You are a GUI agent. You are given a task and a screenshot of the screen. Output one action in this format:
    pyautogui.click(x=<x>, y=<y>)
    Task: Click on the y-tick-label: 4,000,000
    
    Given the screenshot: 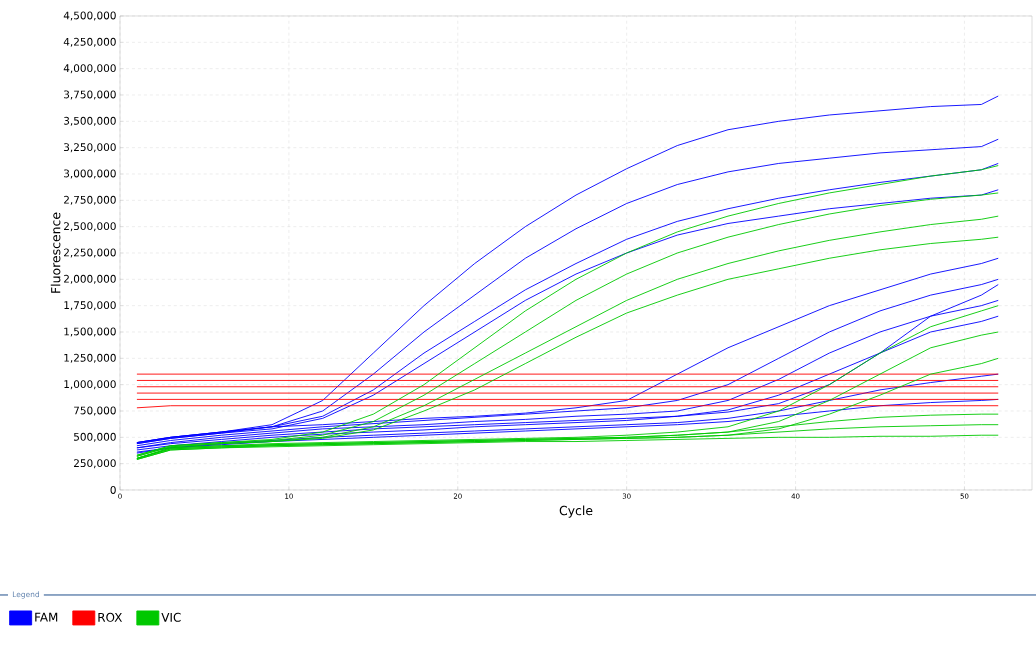 What is the action you would take?
    pyautogui.click(x=89, y=69)
    